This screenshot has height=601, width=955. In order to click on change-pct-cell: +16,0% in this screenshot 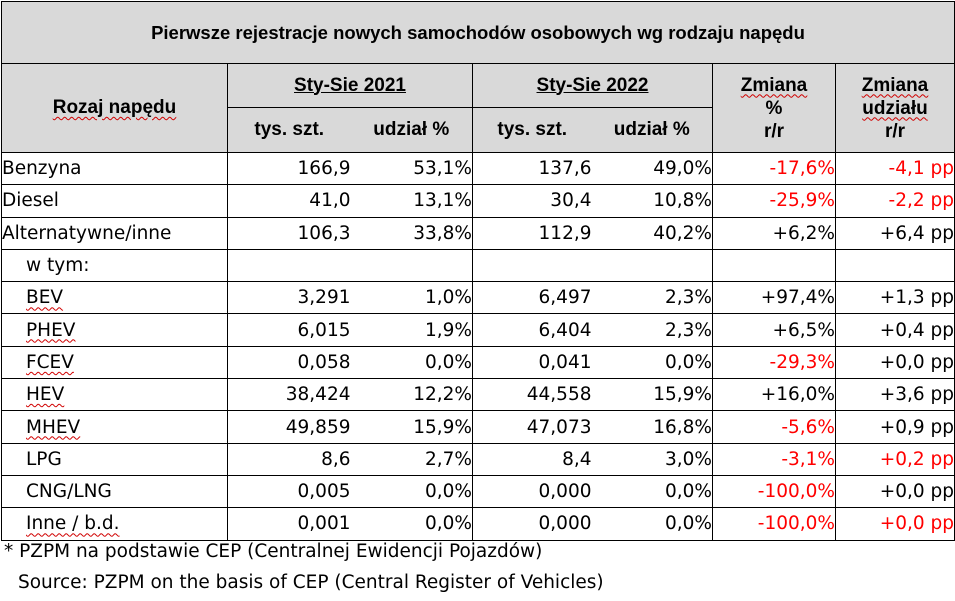, I will do `click(774, 395)`.